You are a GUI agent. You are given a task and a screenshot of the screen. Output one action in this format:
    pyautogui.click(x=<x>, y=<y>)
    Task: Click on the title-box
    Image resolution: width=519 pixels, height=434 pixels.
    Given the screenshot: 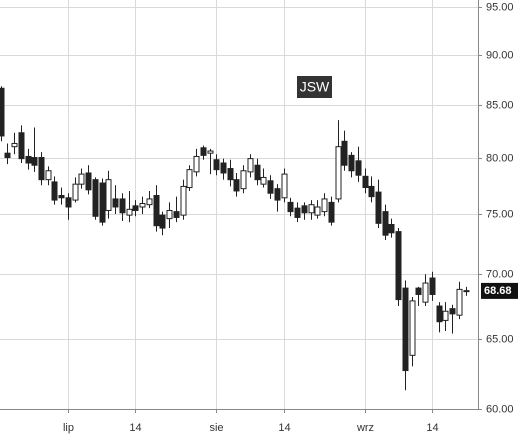 What is the action you would take?
    pyautogui.click(x=314, y=87)
    